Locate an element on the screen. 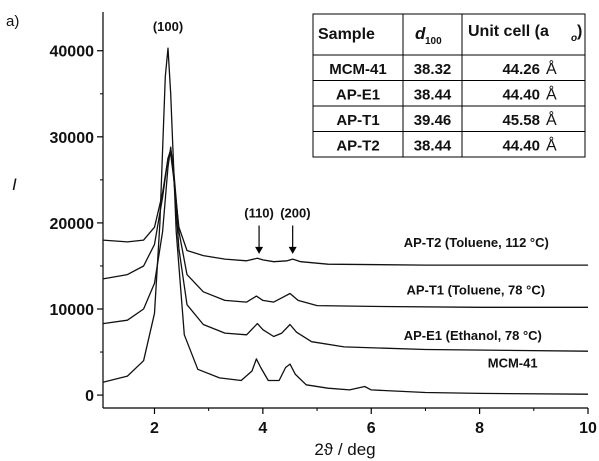 The height and width of the screenshot is (461, 599). table-cell-unitcell: 45.58 is located at coordinates (521, 120).